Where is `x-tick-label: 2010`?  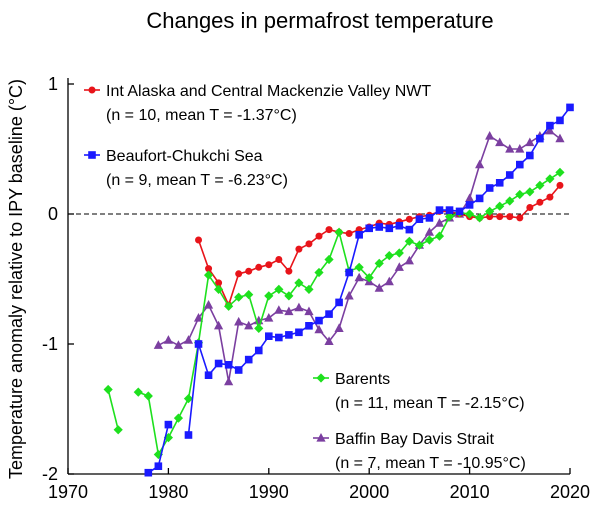
x-tick-label: 2010 is located at coordinates (470, 492).